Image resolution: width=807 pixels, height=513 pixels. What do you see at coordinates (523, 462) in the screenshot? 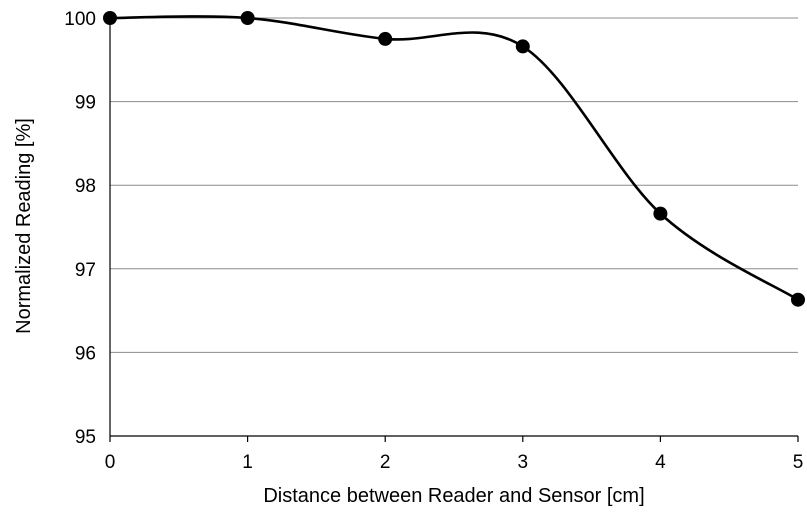
I see `x-tick-label-3: 3` at bounding box center [523, 462].